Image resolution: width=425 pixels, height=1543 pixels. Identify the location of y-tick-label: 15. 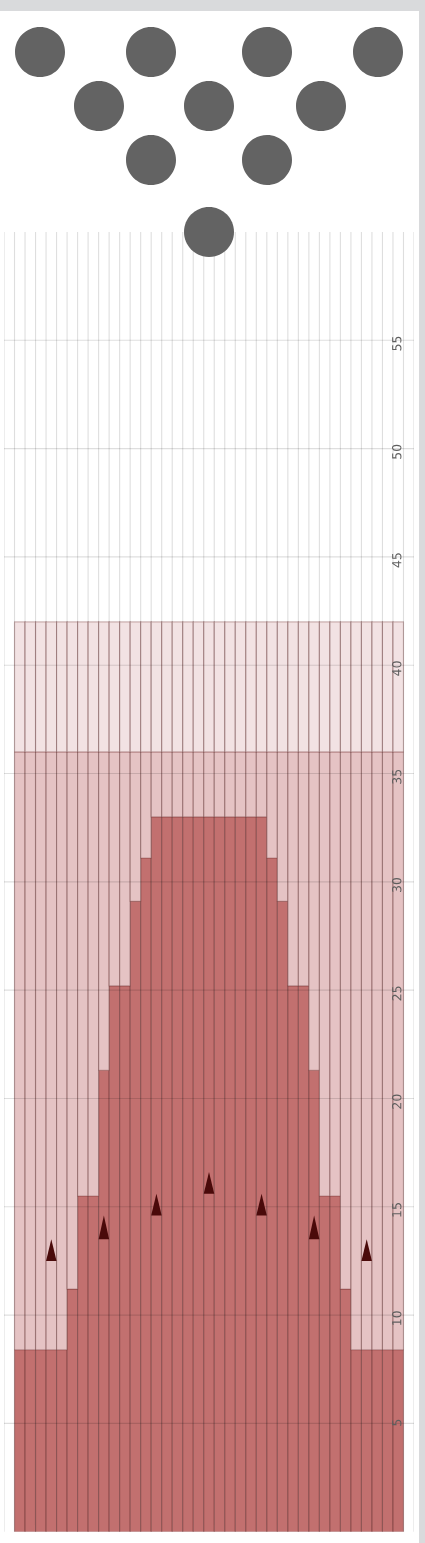
(397, 1210).